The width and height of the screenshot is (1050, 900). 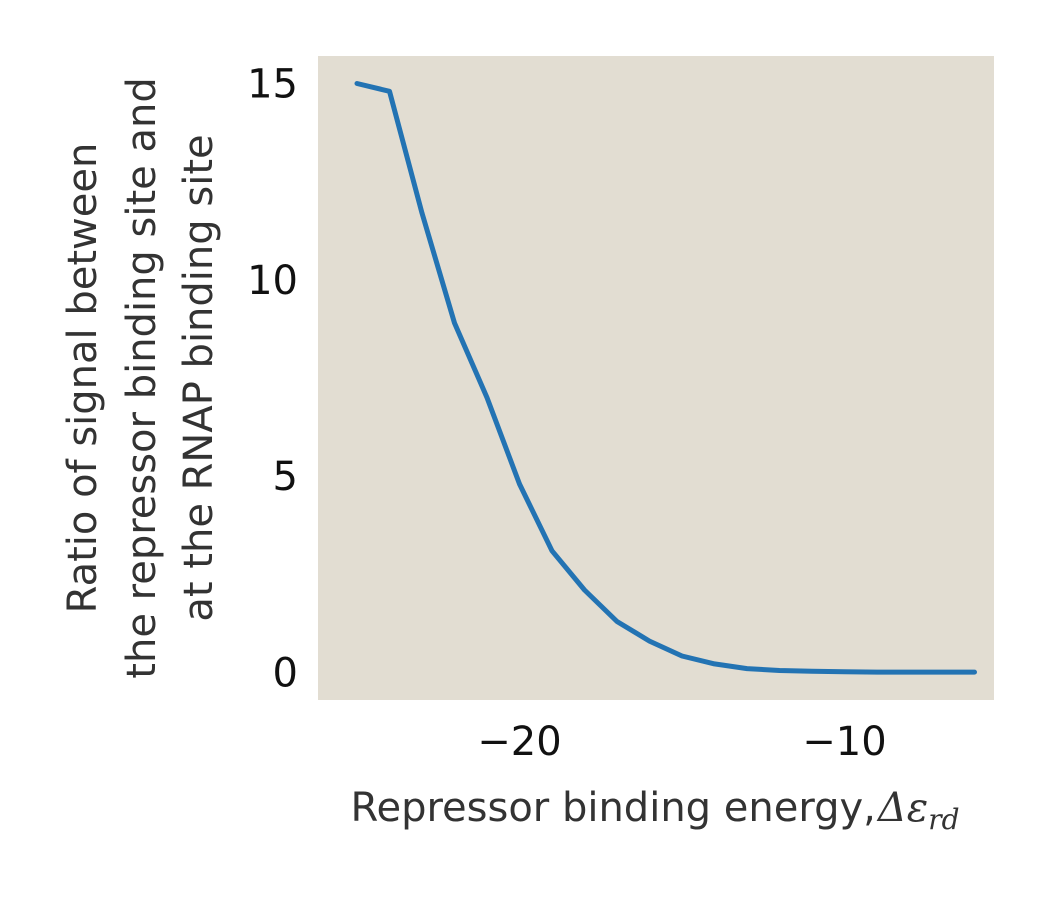 I want to click on y-tick-label-1: 0, so click(x=285, y=674).